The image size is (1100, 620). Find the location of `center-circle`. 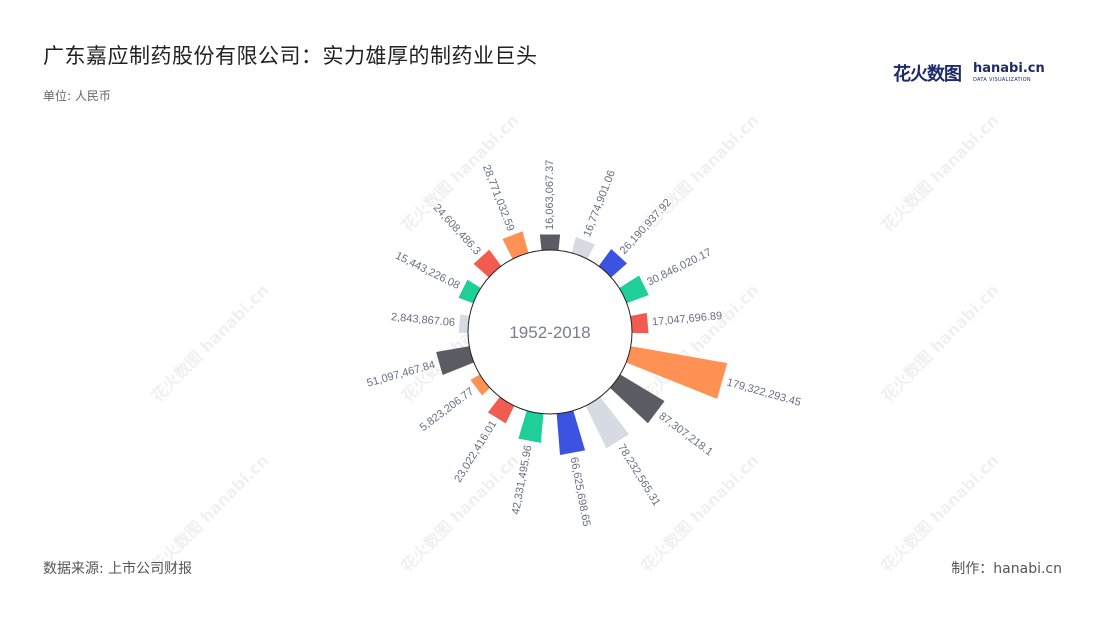

center-circle is located at coordinates (550, 332).